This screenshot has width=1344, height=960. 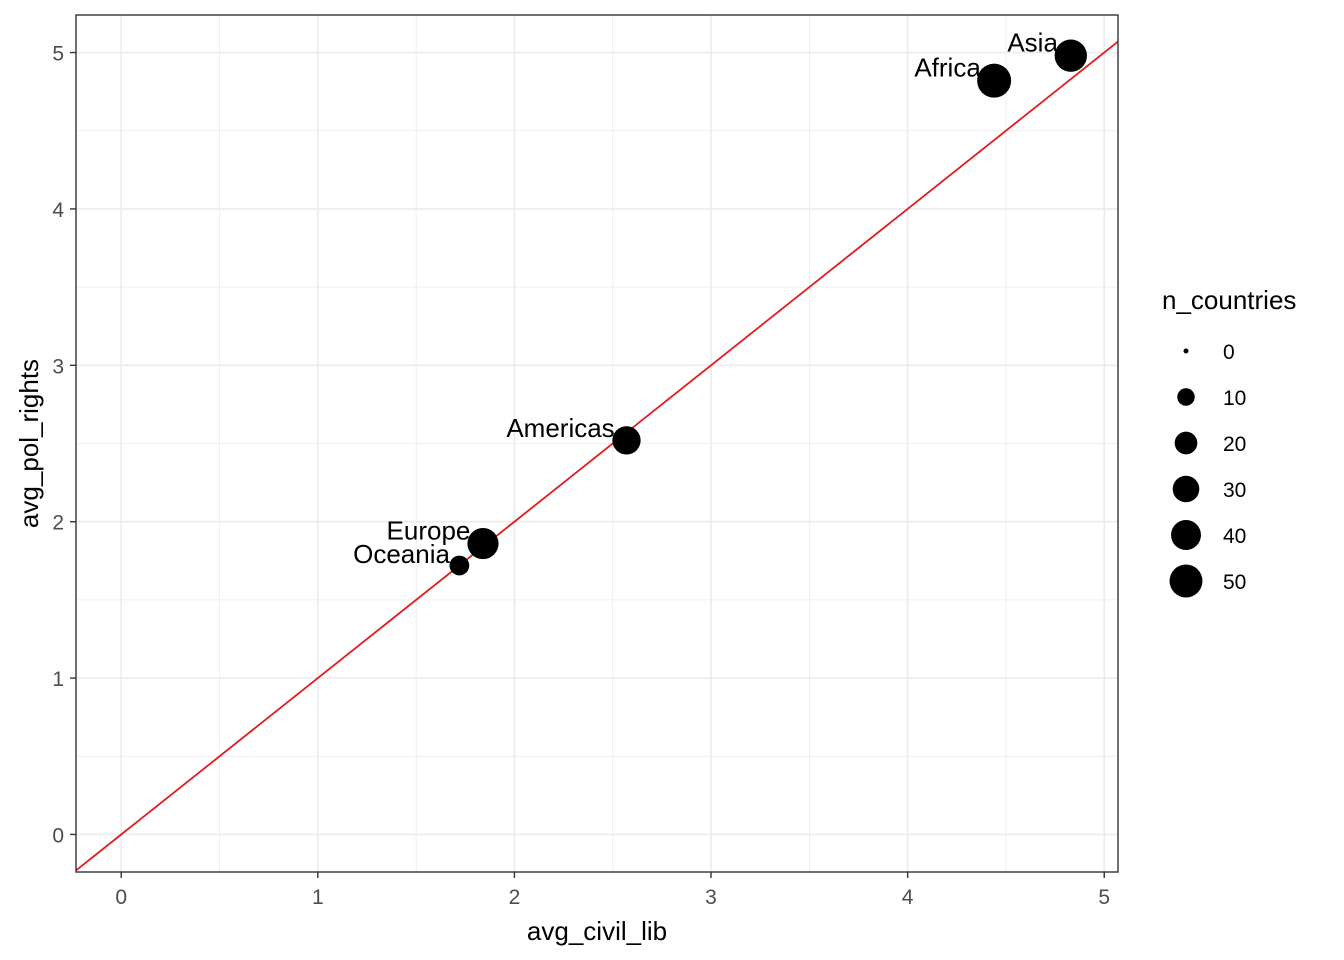 What do you see at coordinates (1234, 490) in the screenshot?
I see `legend-label-30: 30` at bounding box center [1234, 490].